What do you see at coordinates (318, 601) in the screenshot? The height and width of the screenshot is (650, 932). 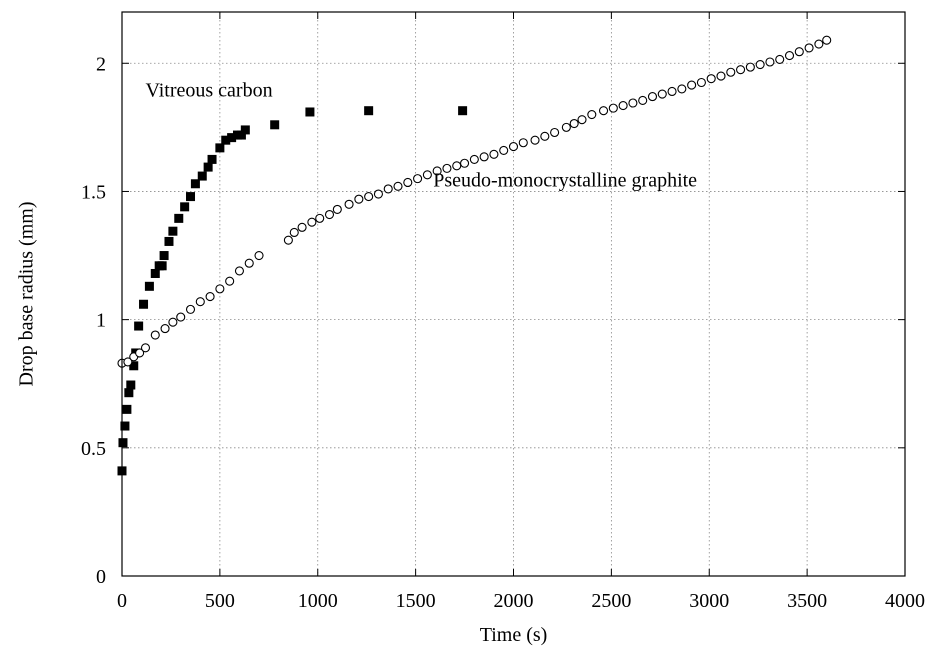 I see `x-tick-label: 1000` at bounding box center [318, 601].